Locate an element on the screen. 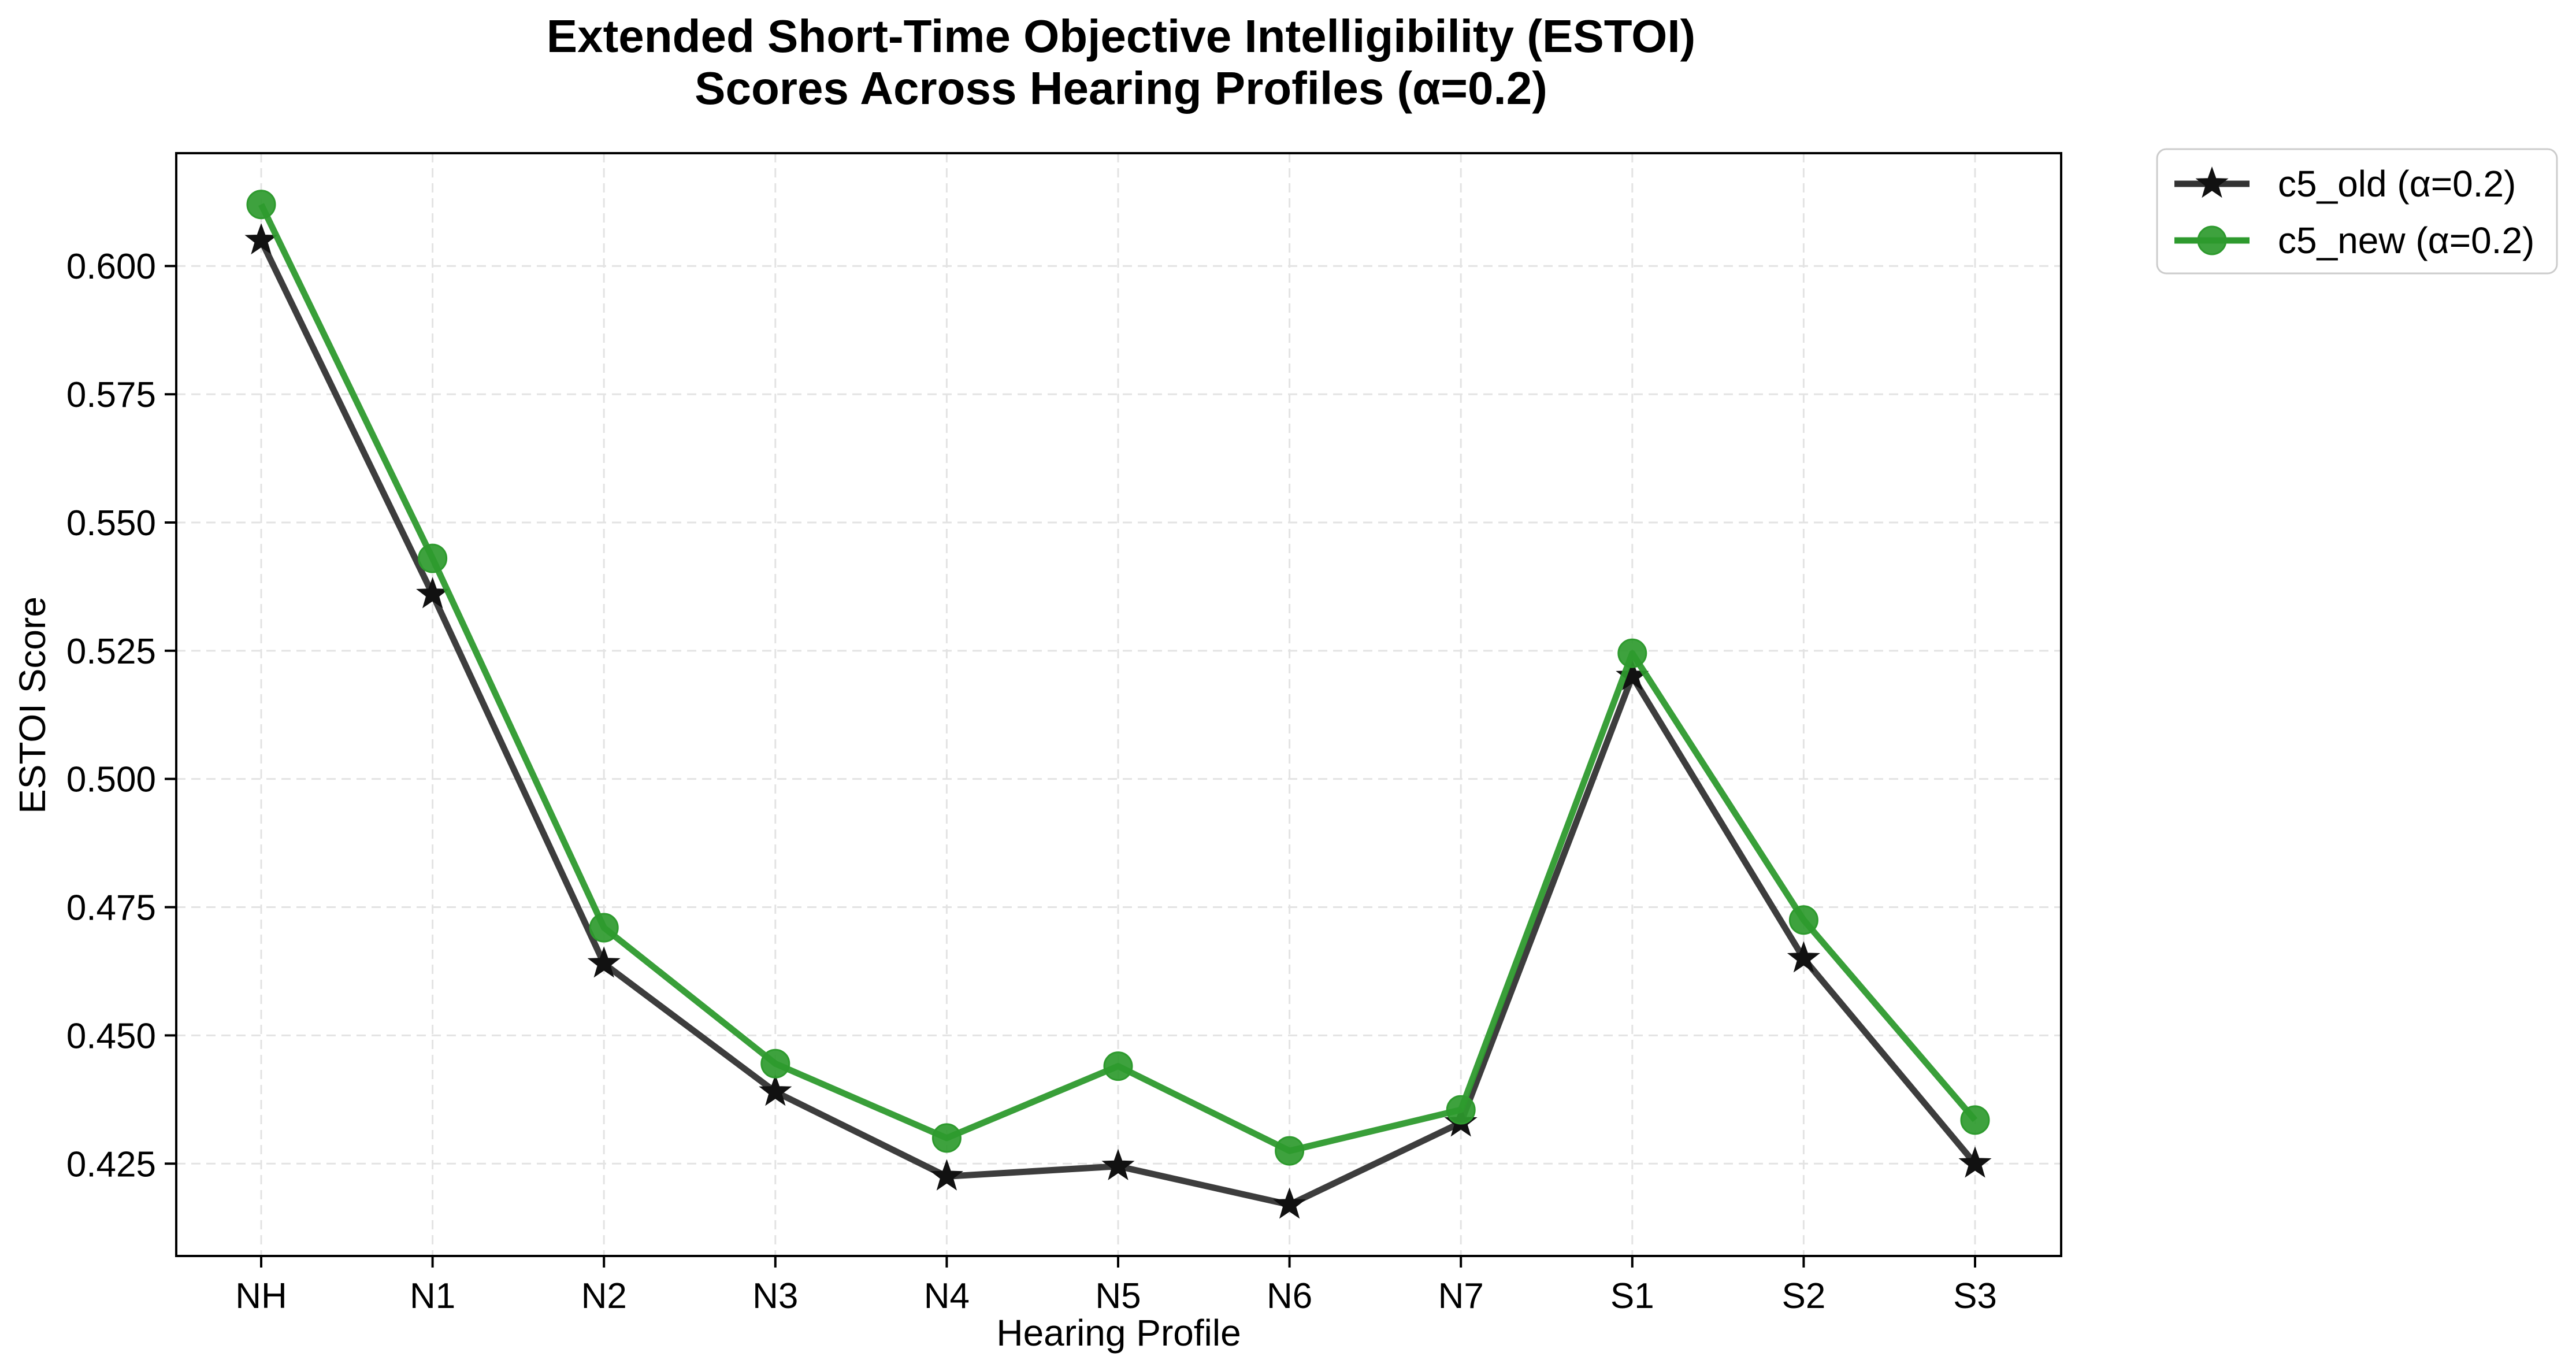 The image size is (2576, 1371). legend-box is located at coordinates (2357, 211).